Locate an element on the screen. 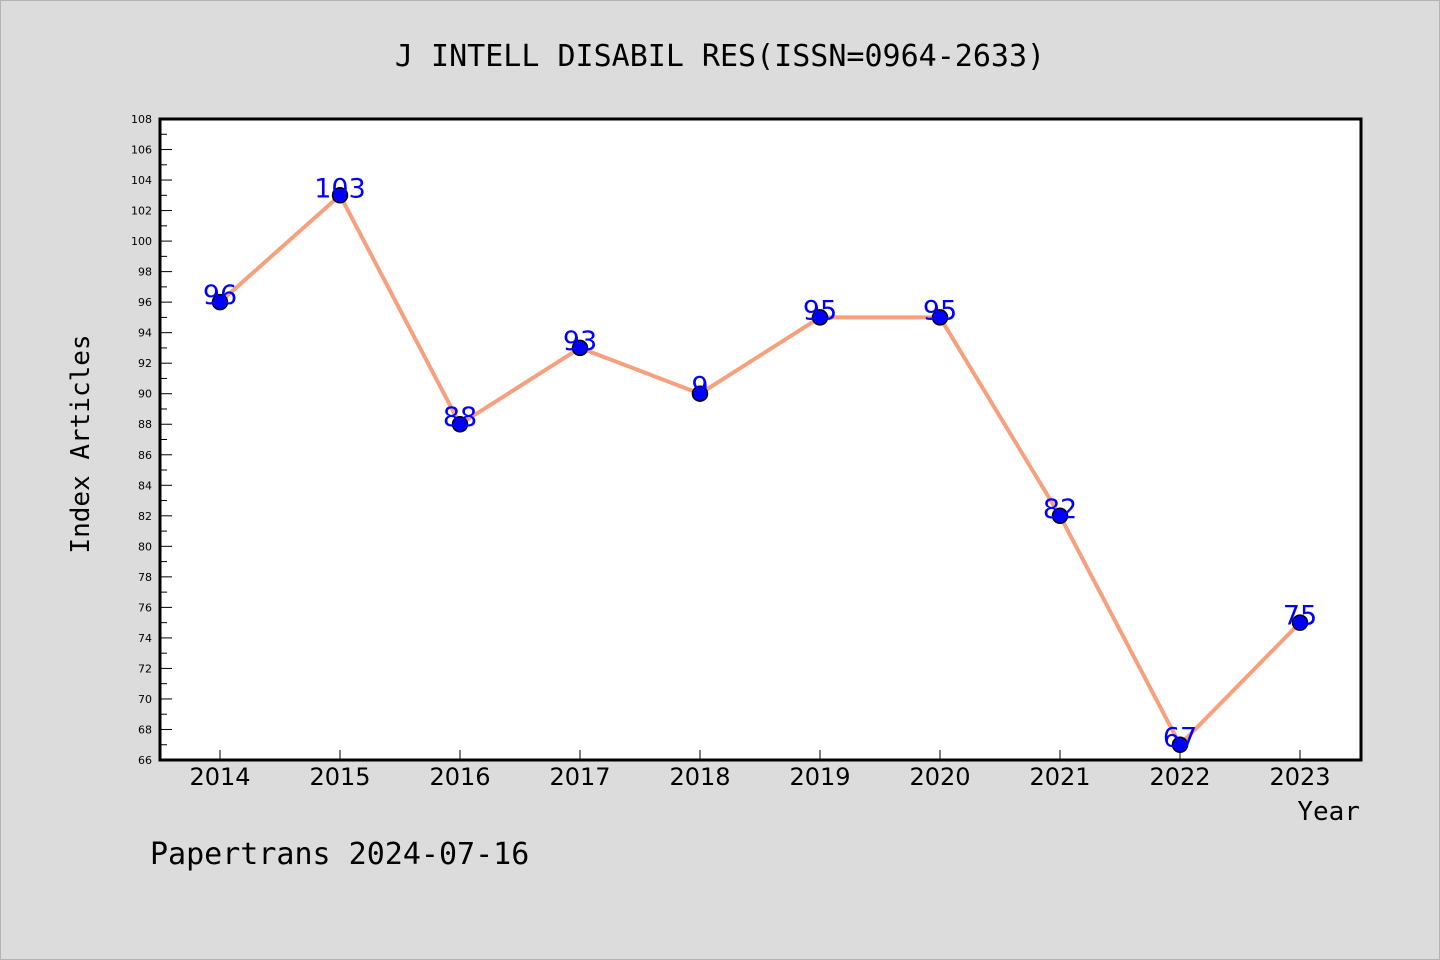  x-tick-label: 2014 is located at coordinates (219, 777).